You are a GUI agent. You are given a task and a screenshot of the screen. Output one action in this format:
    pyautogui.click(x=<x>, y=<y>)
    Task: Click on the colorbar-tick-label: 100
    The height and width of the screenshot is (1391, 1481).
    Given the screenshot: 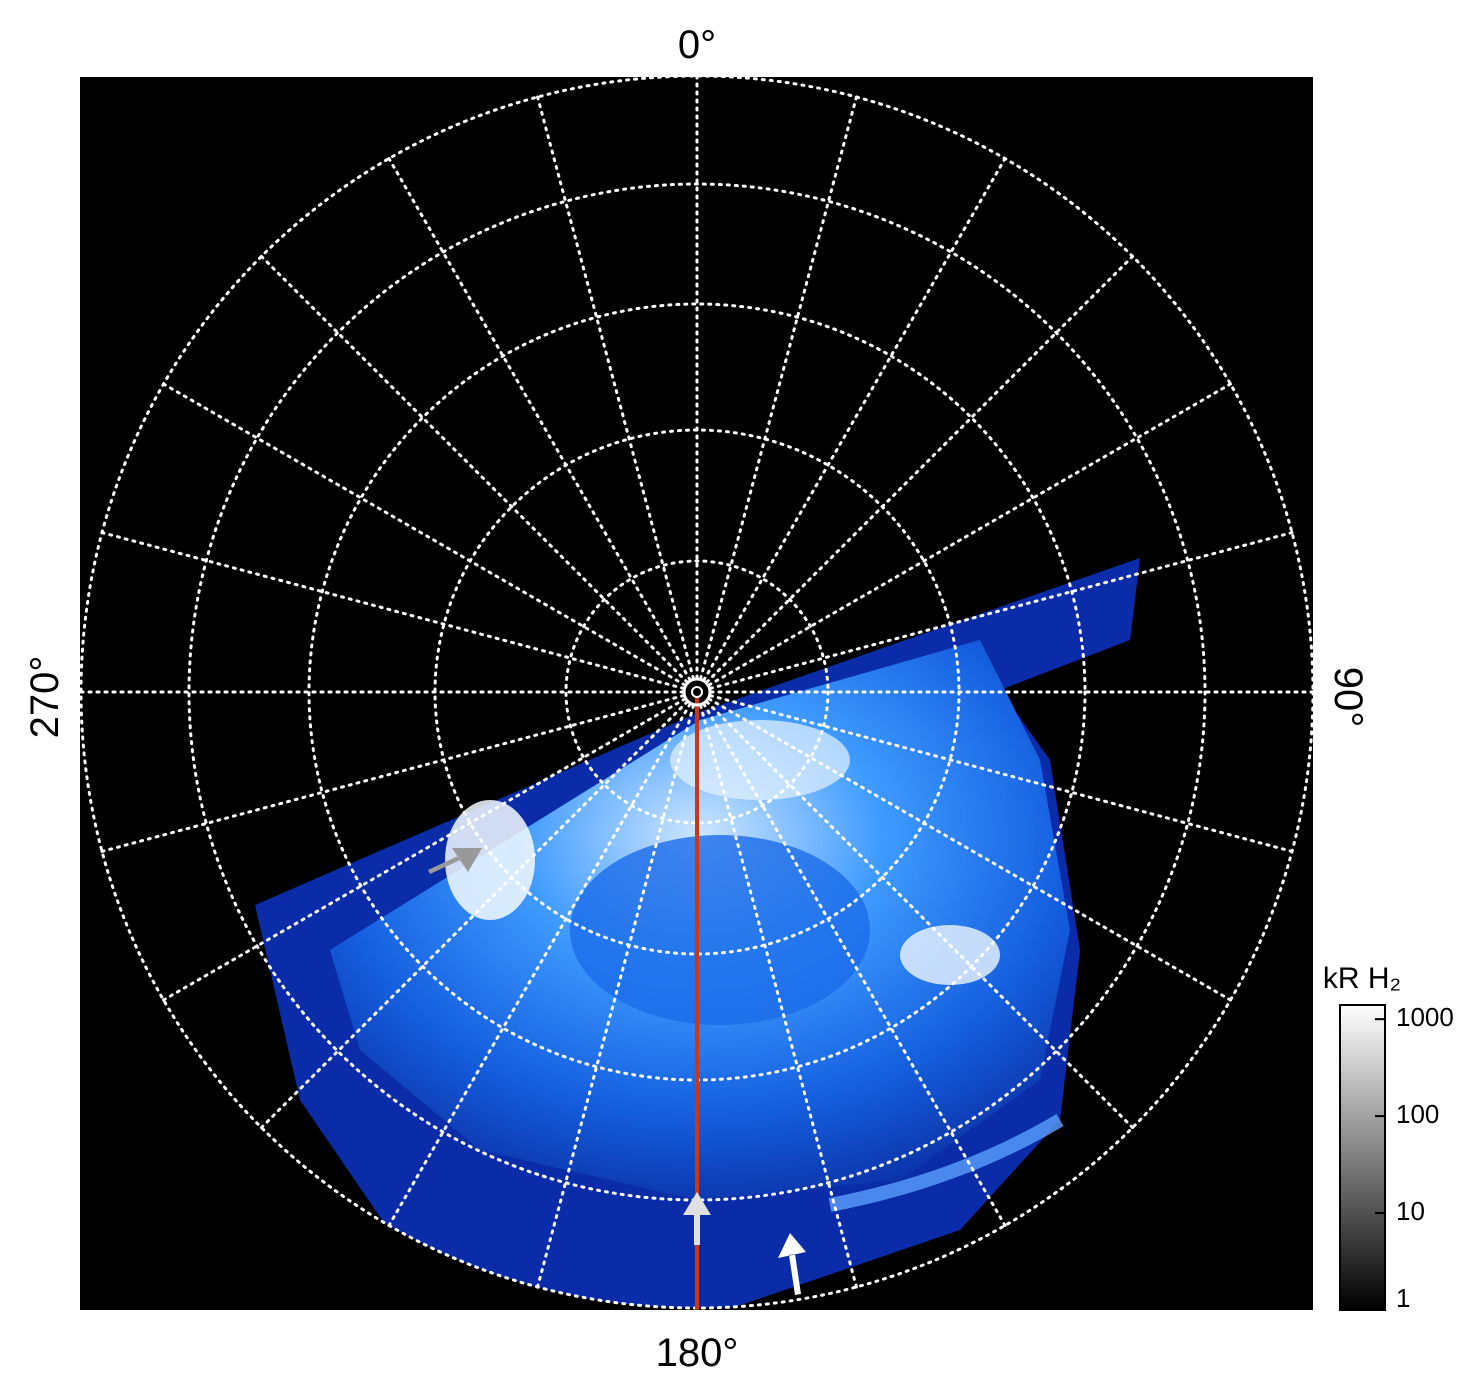 What is the action you would take?
    pyautogui.click(x=1417, y=1114)
    